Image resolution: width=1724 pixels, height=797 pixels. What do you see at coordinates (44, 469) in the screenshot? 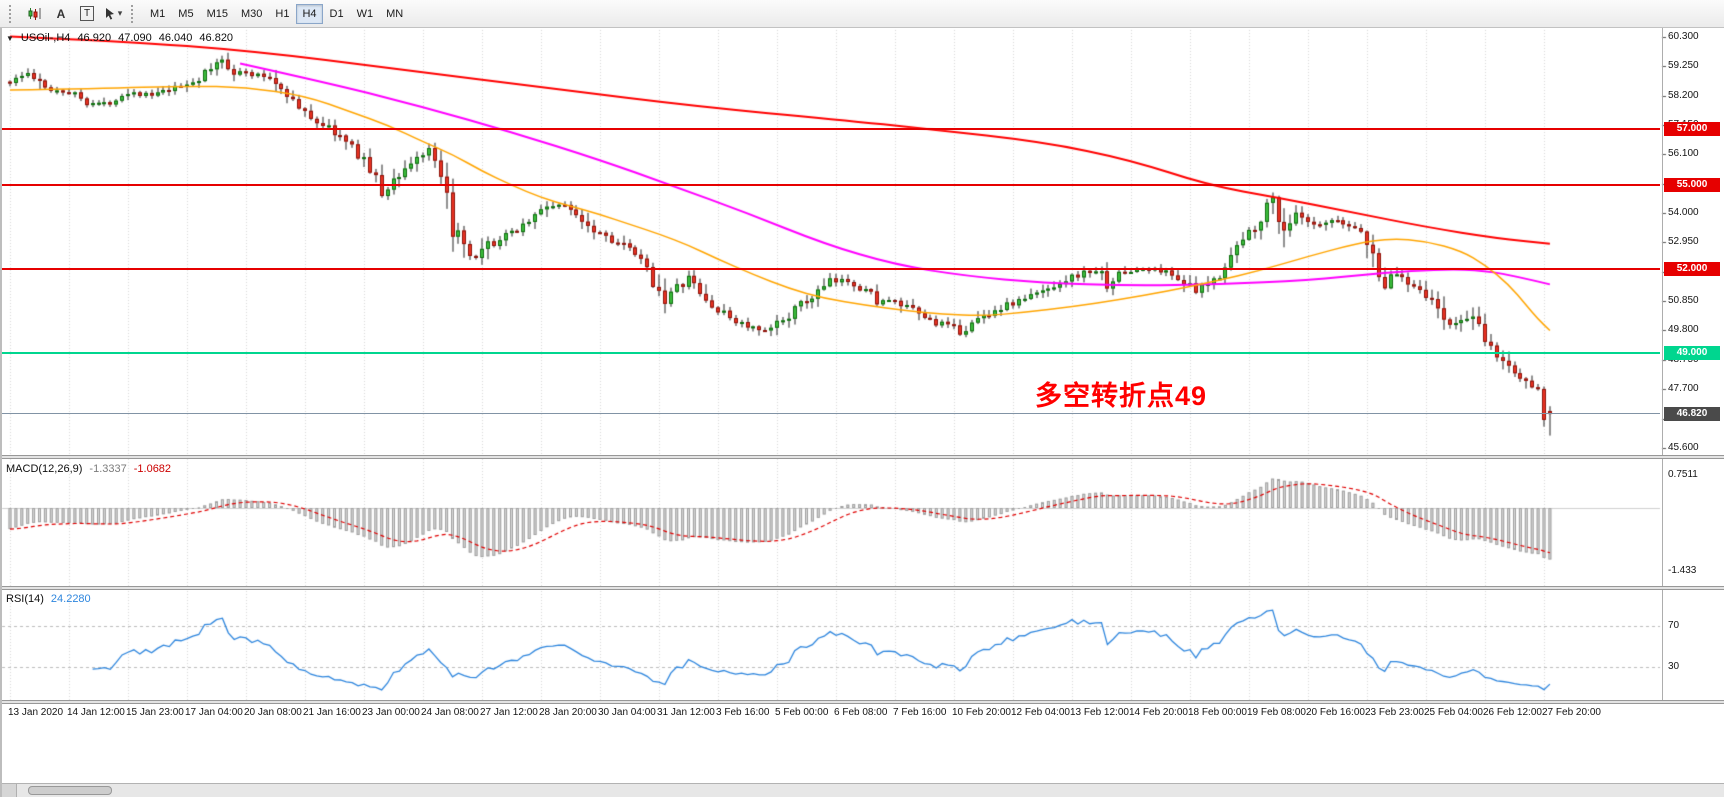
I see `macd-name: MACD(12,26,9)` at bounding box center [44, 469].